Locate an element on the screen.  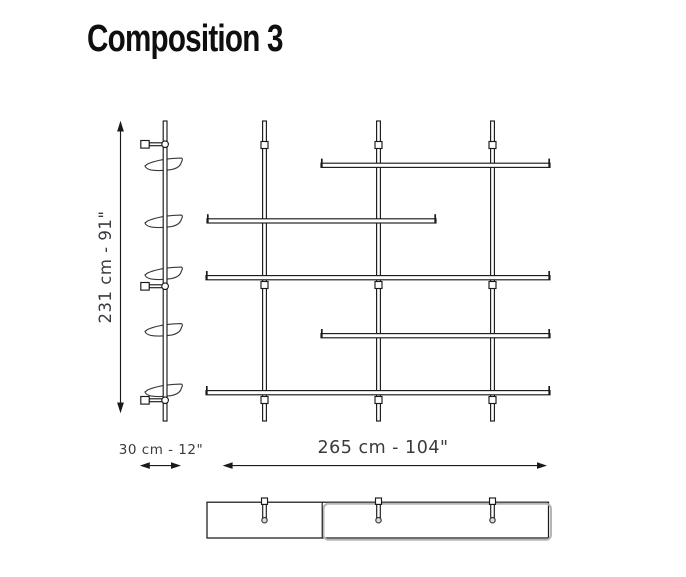
depth-dimension-arrow is located at coordinates (160, 465).